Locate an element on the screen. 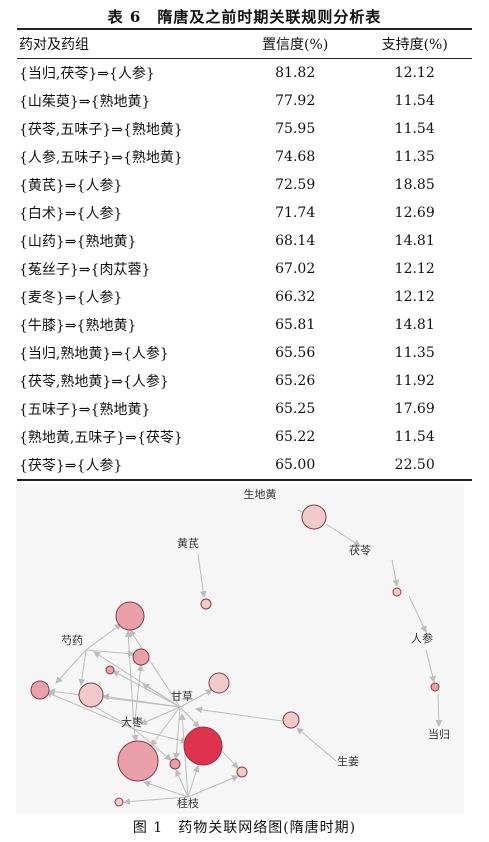 The width and height of the screenshot is (489, 842). node-label-dazao: 大枣 is located at coordinates (132, 722).